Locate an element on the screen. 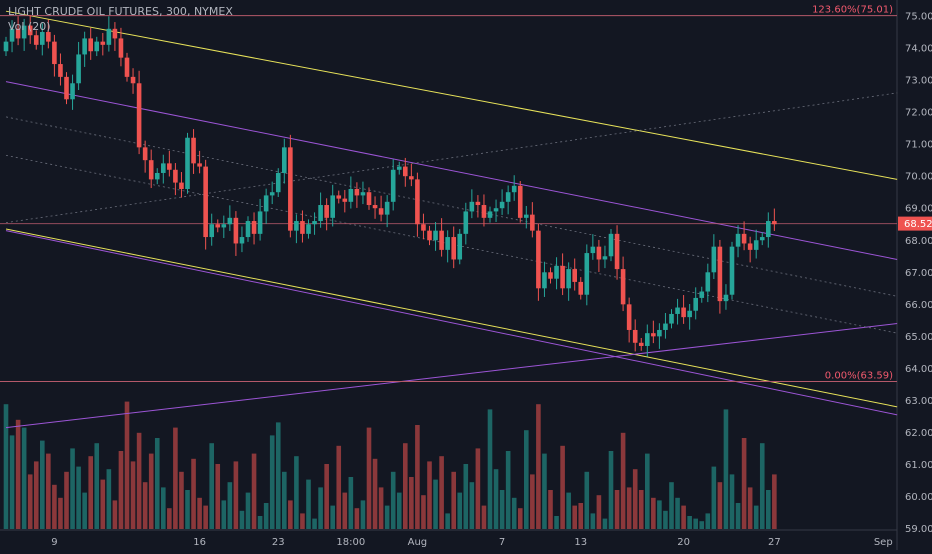  time-axis: 9 16 23 18:00 Aug 7 13 20 27 Sep is located at coordinates (471, 542).